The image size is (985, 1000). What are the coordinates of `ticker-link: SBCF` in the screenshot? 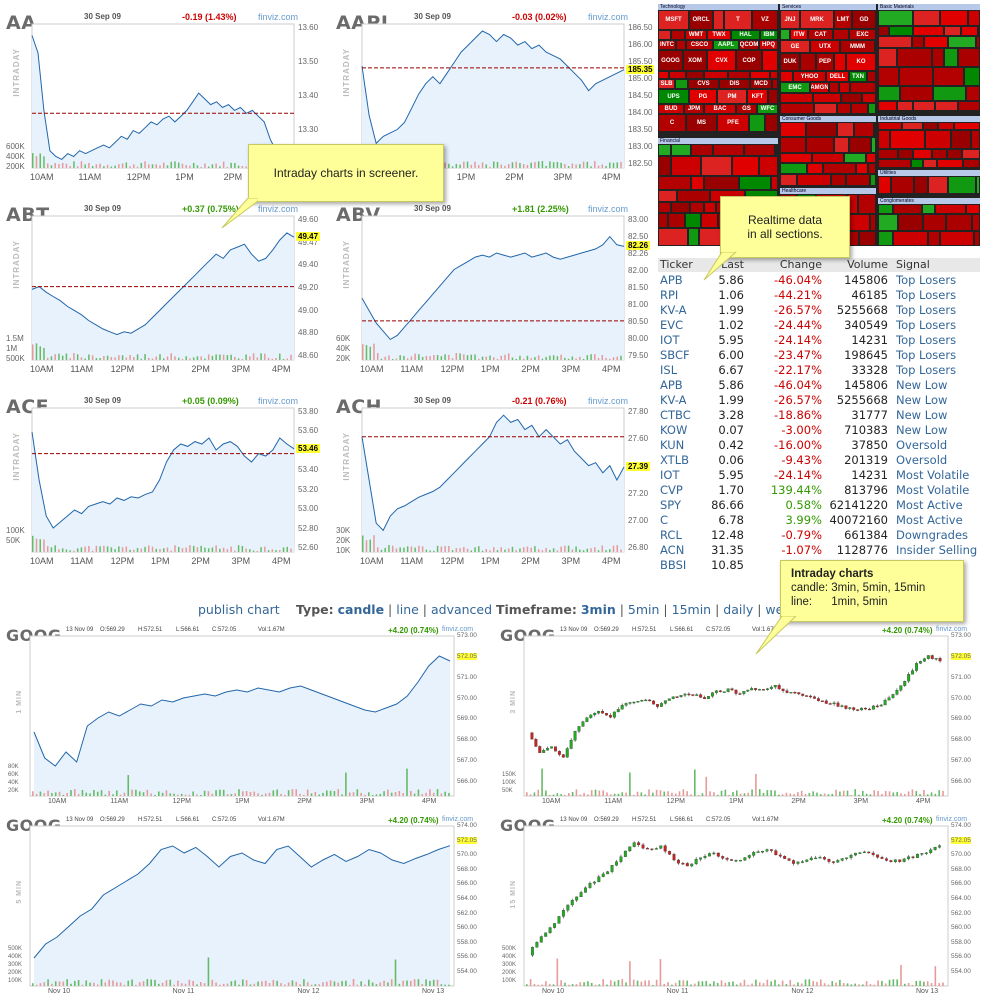 It's located at (675, 354).